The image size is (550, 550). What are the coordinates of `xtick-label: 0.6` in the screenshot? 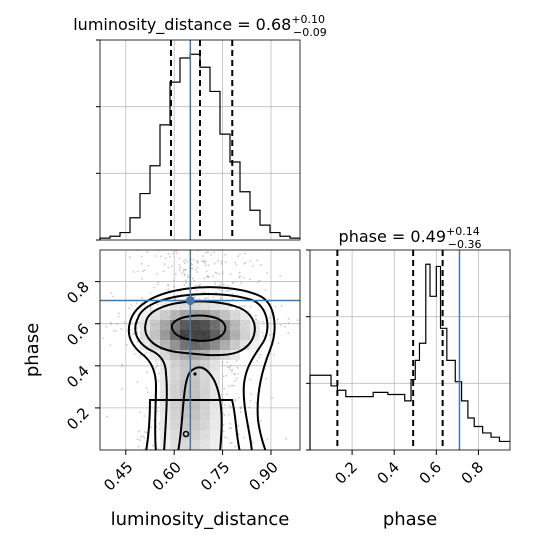 It's located at (431, 473).